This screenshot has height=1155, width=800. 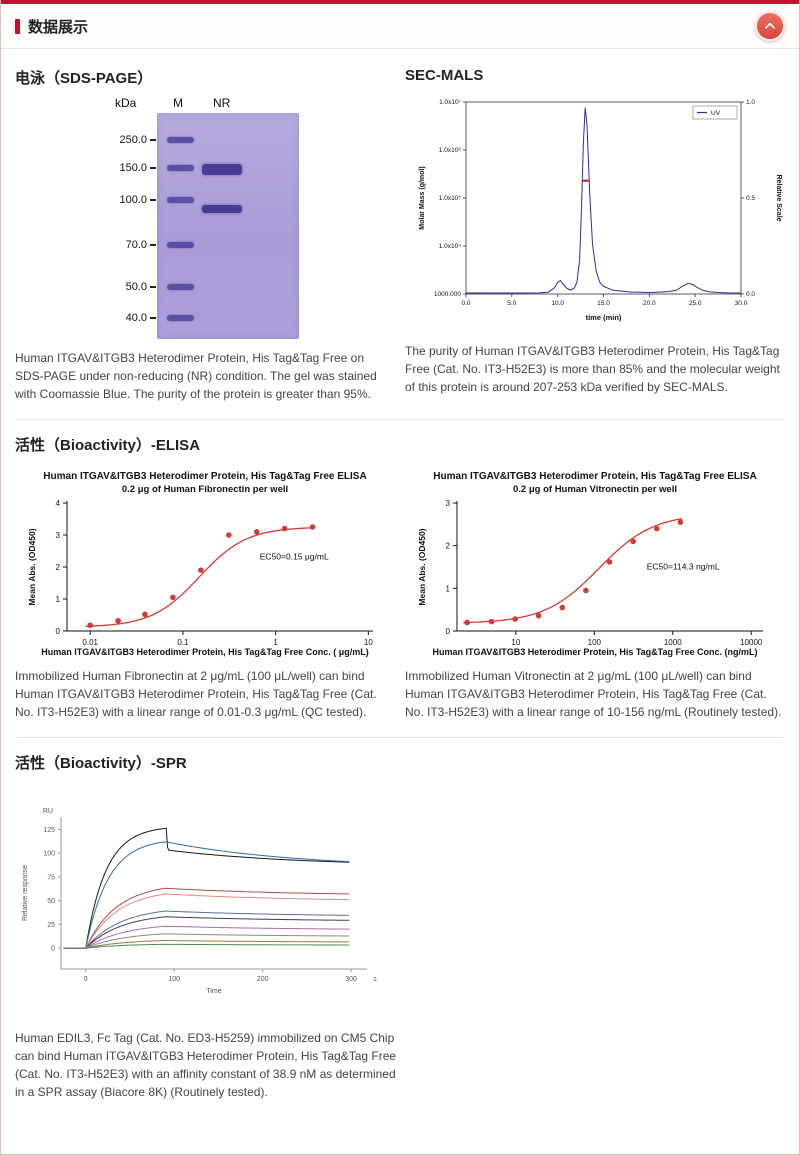 I want to click on svg-text: 0.1, so click(x=183, y=642).